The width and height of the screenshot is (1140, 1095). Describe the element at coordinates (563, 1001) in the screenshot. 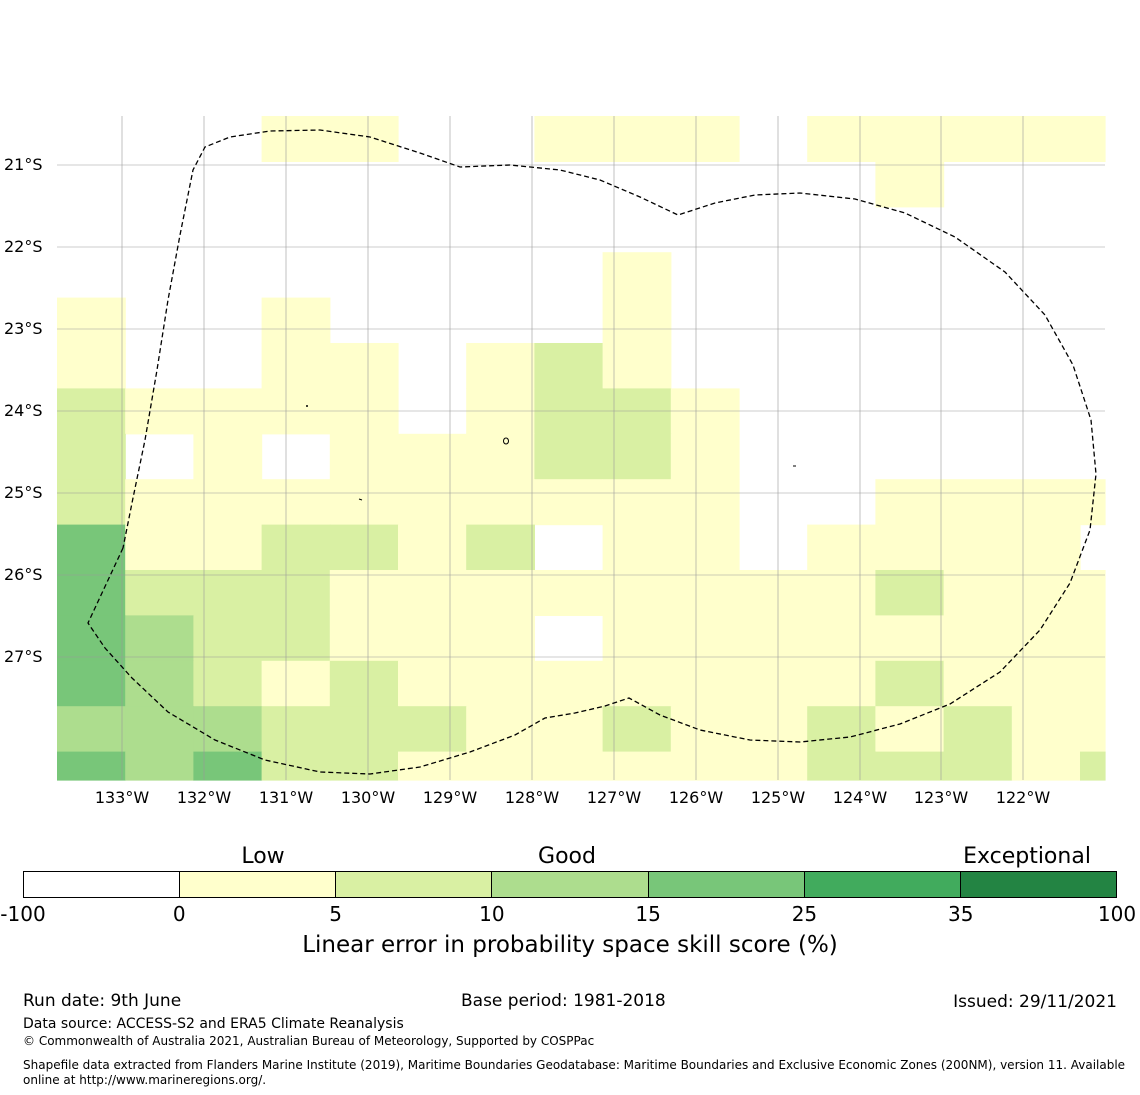

I see `base-period: Base period: 1981-2018` at that location.